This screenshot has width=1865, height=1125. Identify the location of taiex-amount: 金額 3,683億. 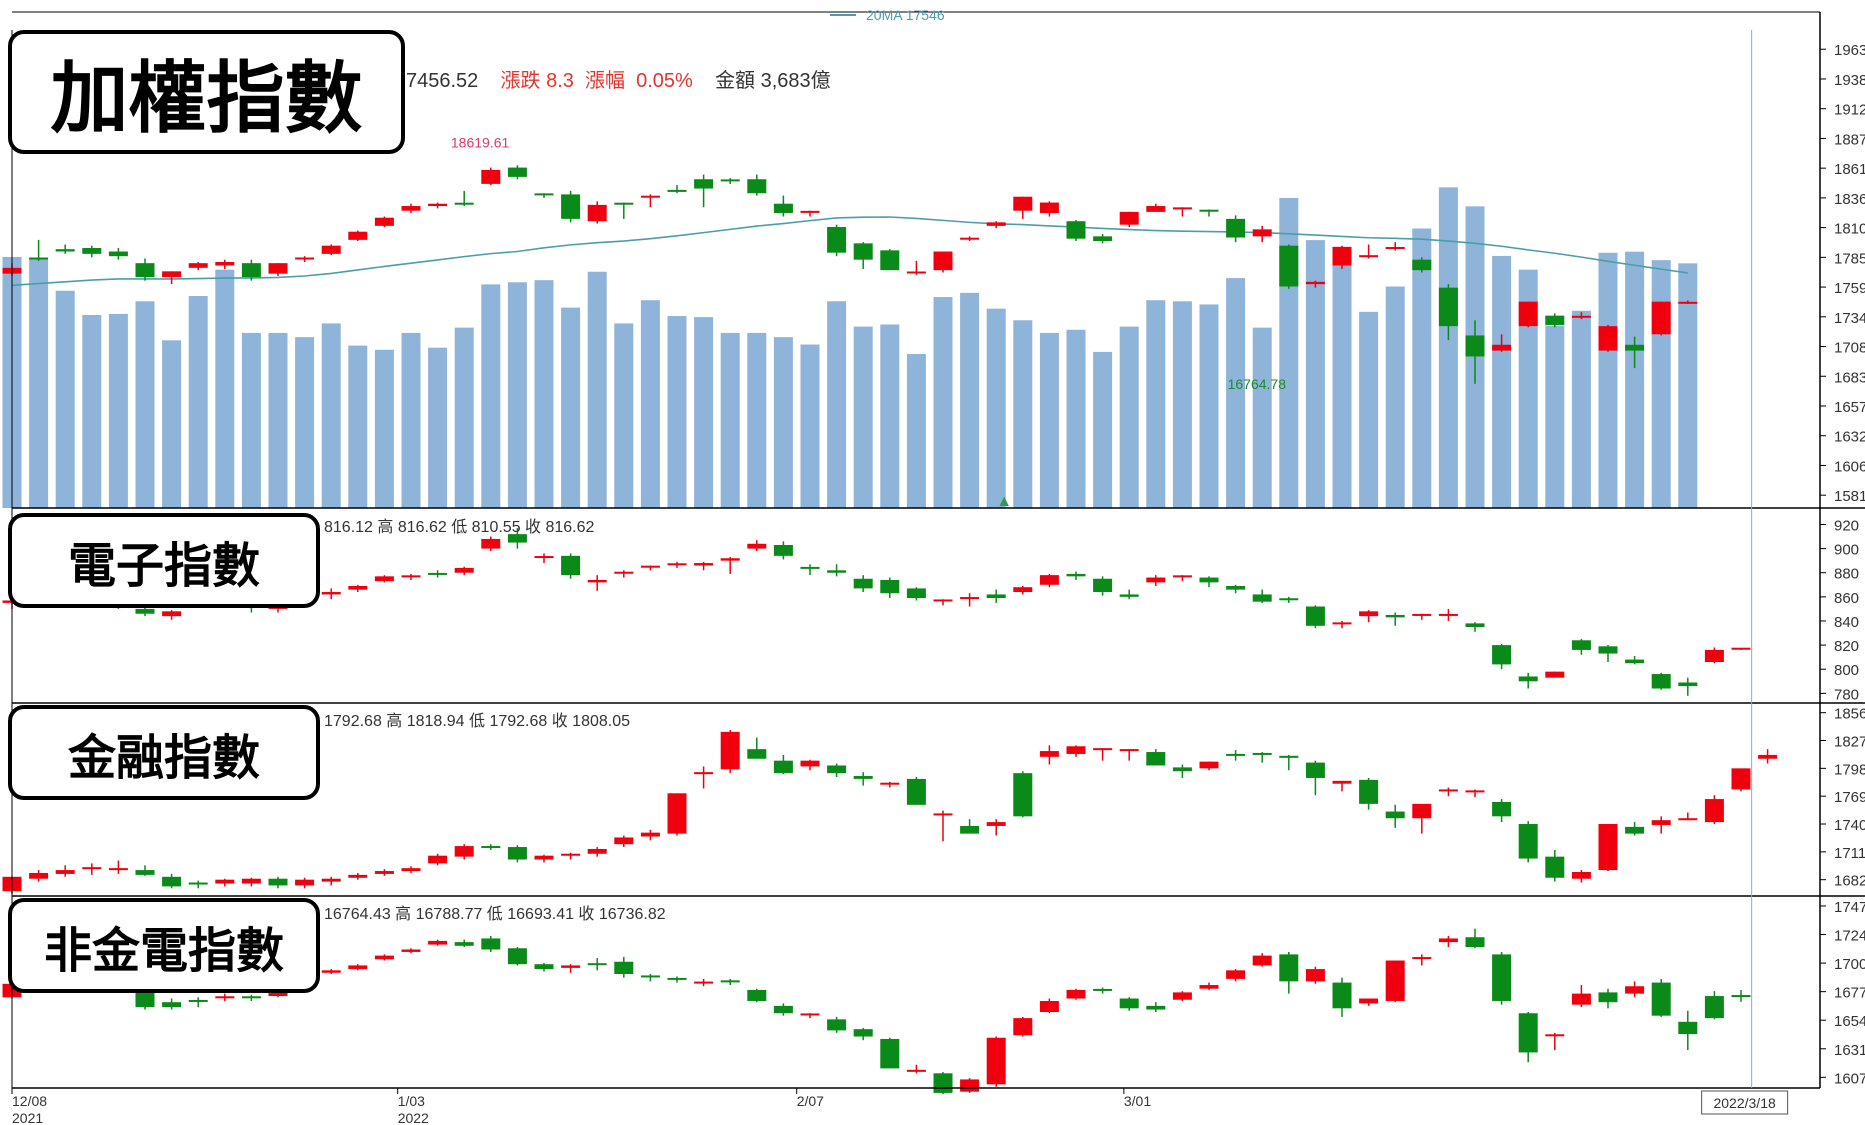
(773, 81).